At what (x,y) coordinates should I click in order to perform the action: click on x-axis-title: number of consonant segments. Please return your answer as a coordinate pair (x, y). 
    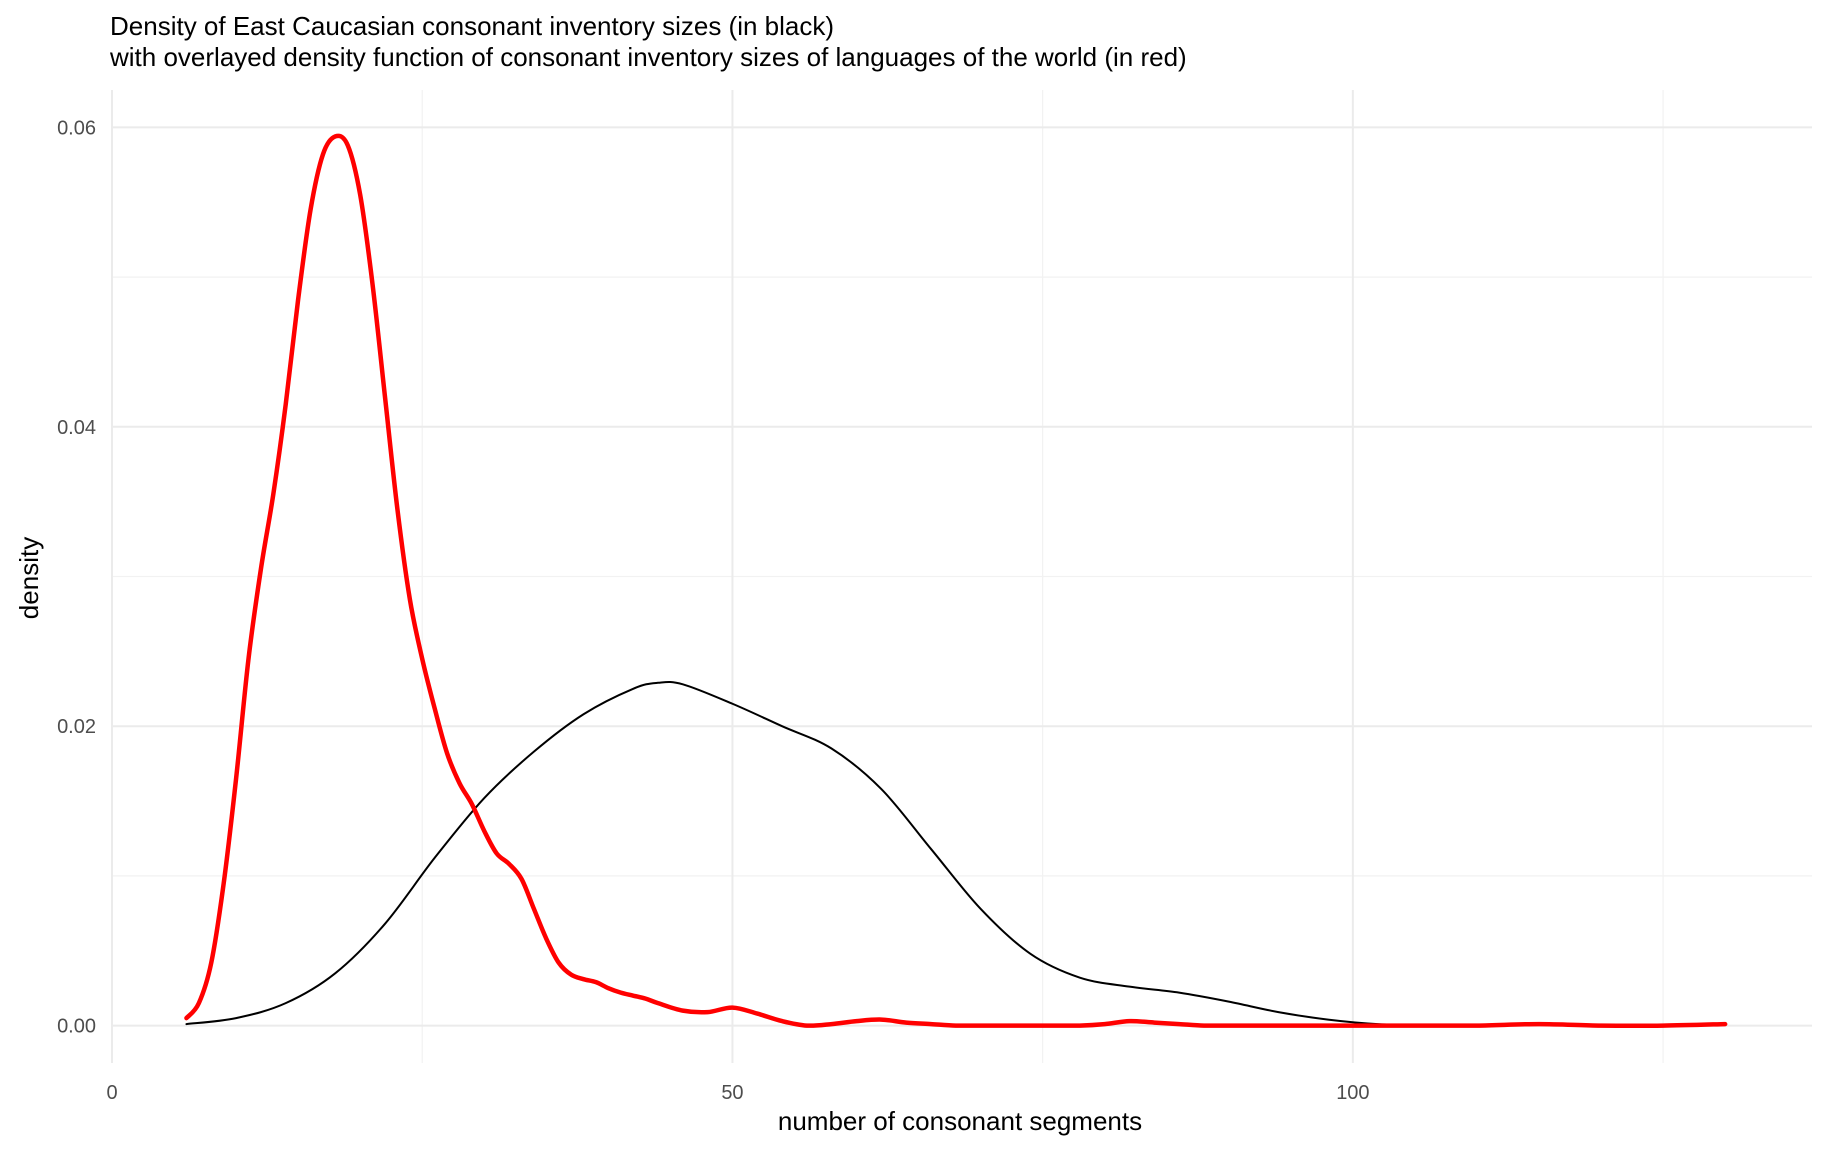
    Looking at the image, I should click on (960, 1121).